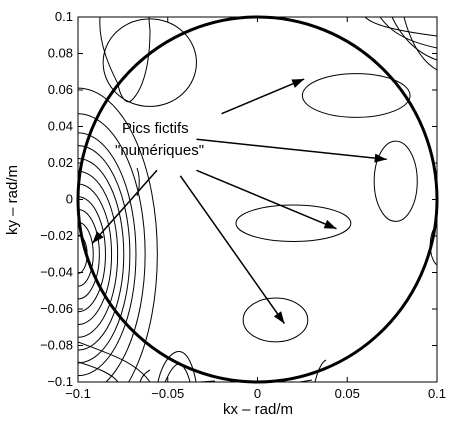 Image resolution: width=450 pixels, height=422 pixels. I want to click on y-tick-label: 0.1, so click(64, 16).